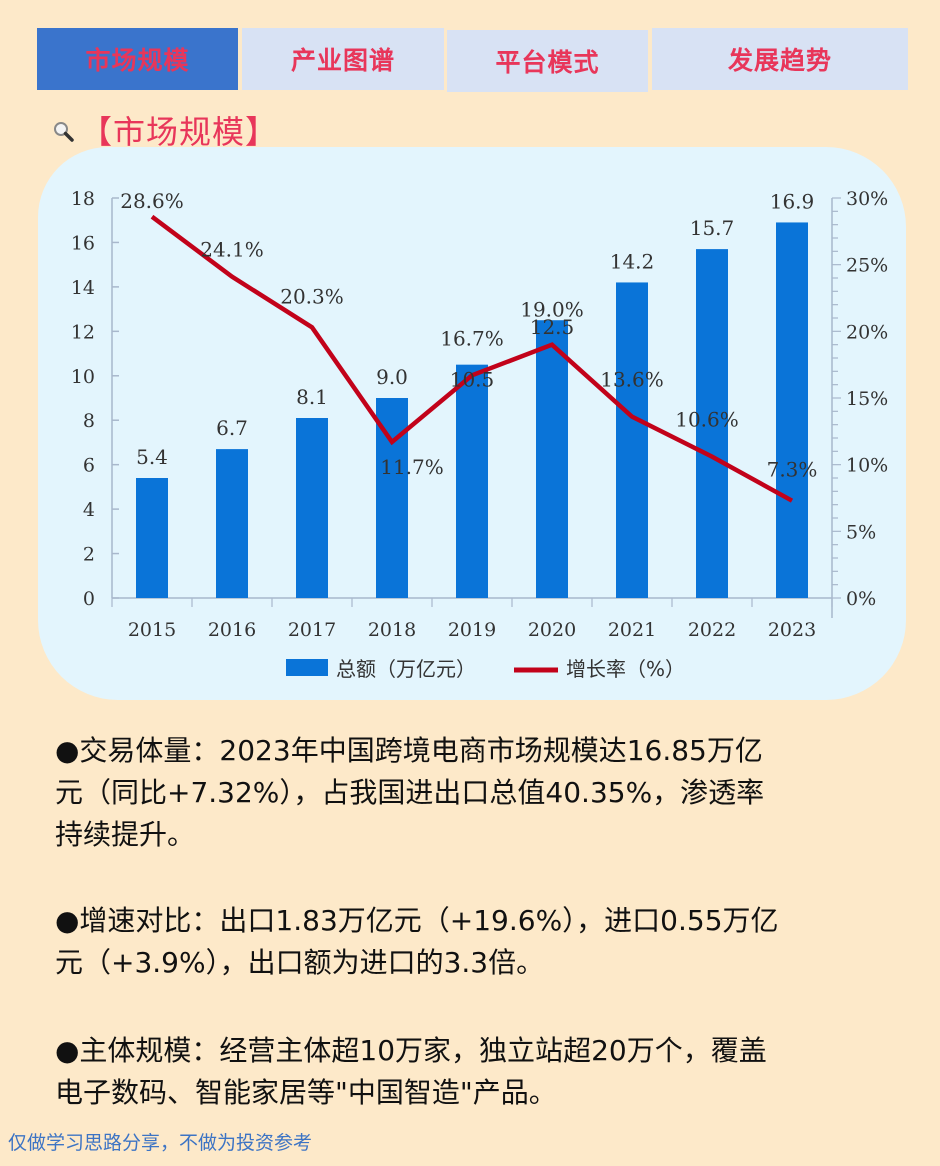  What do you see at coordinates (89, 555) in the screenshot?
I see `left-axis-label: 2` at bounding box center [89, 555].